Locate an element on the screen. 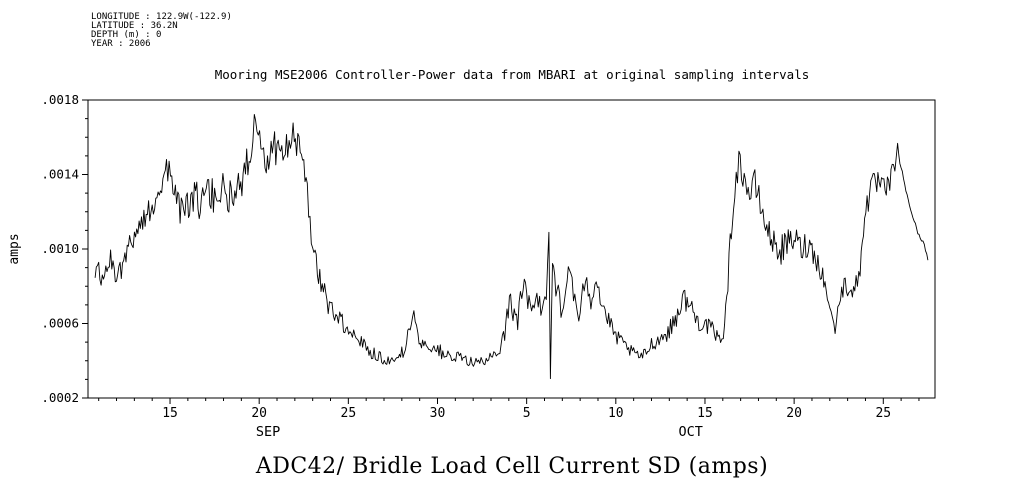  meta-latitude: LATITUDE : 36.2N is located at coordinates (134, 26).